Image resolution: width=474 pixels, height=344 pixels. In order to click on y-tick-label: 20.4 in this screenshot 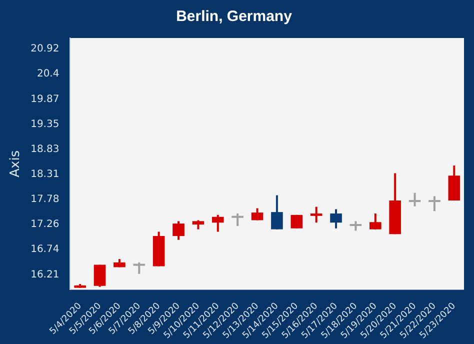, I will do `click(48, 74)`.